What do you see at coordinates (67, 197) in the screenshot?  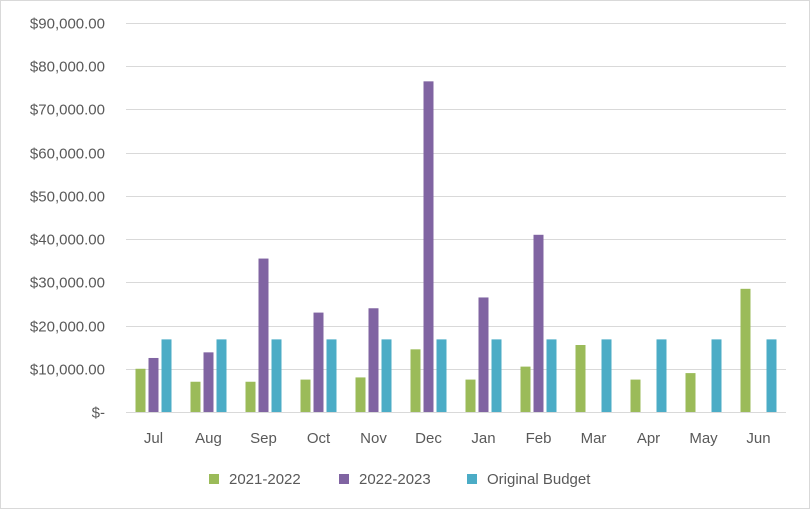 I see `y-tick-label: $50,000.00` at bounding box center [67, 197].